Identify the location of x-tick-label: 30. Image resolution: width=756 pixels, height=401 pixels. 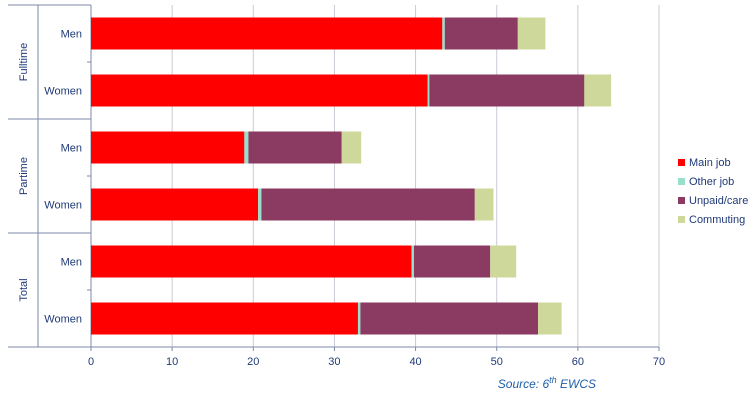
(334, 362).